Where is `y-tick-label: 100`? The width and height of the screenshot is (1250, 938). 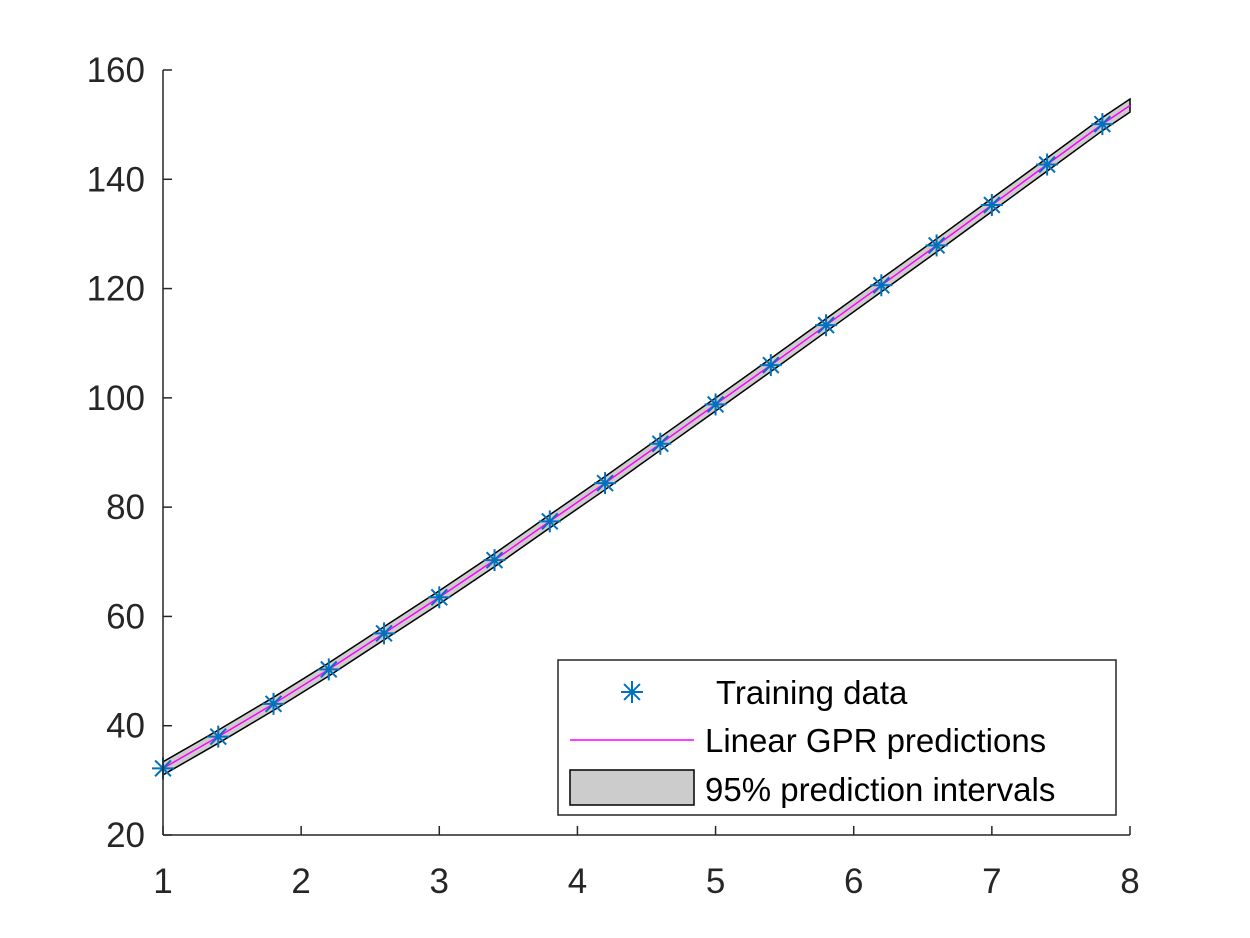
y-tick-label: 100 is located at coordinates (116, 398).